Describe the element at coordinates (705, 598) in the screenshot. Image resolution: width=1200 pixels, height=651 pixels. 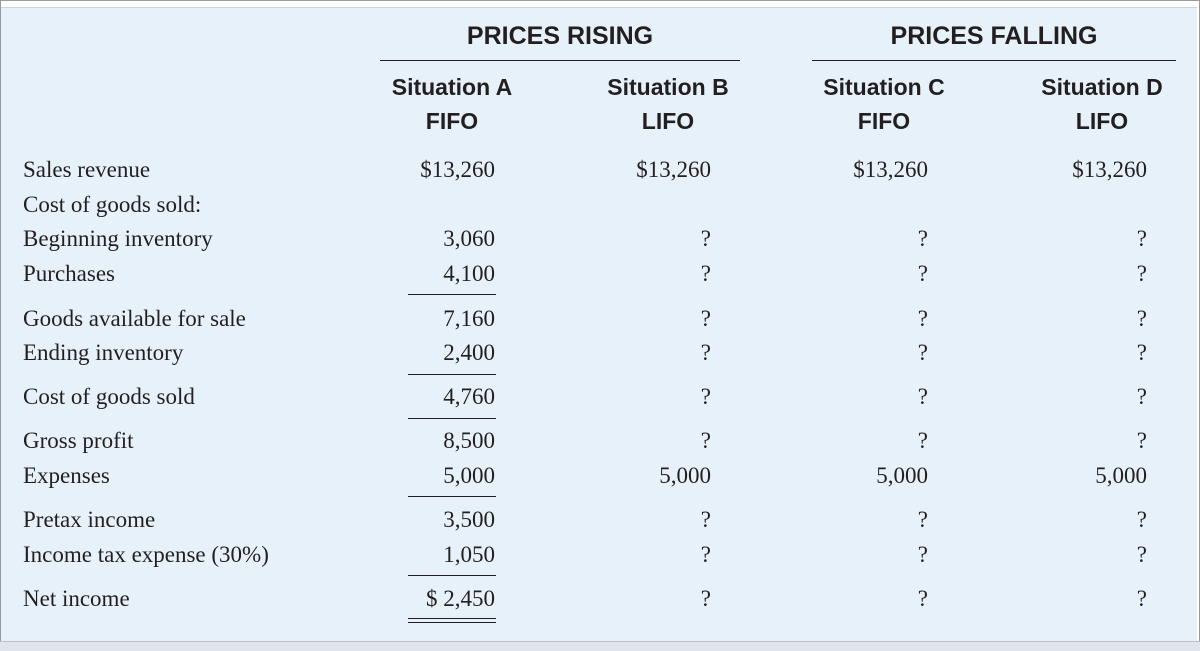
I see `cell-net-income-b: ?` at that location.